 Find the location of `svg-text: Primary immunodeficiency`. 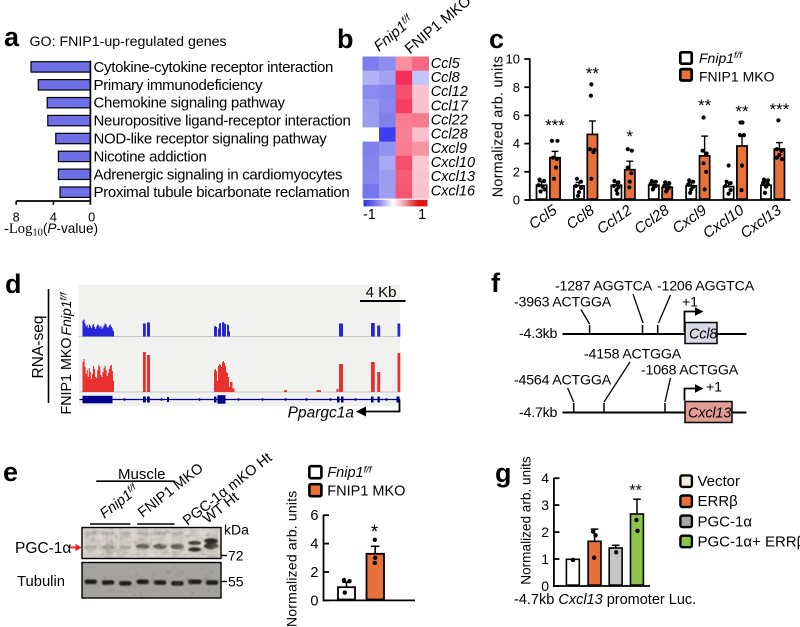

svg-text: Primary immunodeficiency is located at coordinates (178, 85).